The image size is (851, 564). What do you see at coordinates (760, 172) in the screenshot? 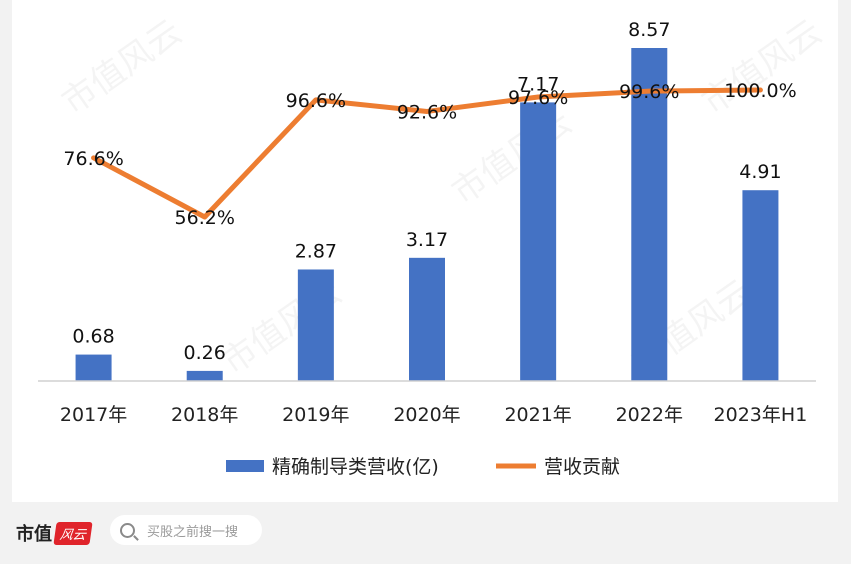
I see `bar-value-label: 4.91` at bounding box center [760, 172].